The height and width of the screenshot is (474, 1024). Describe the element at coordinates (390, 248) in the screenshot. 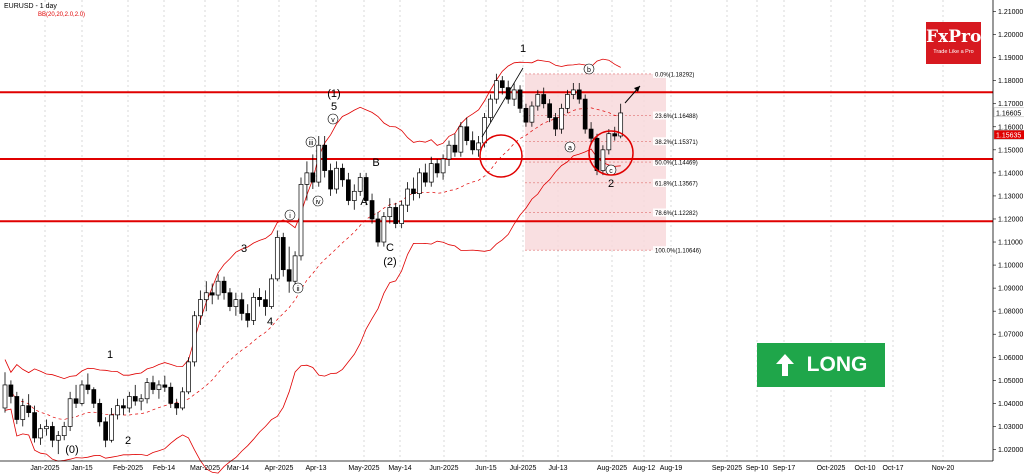

I see `wave-label: C` at that location.